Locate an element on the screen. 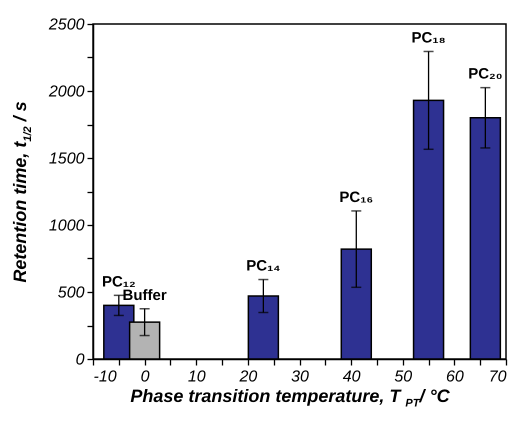 The image size is (517, 421). annotation: PC₁₆ is located at coordinates (356, 197).